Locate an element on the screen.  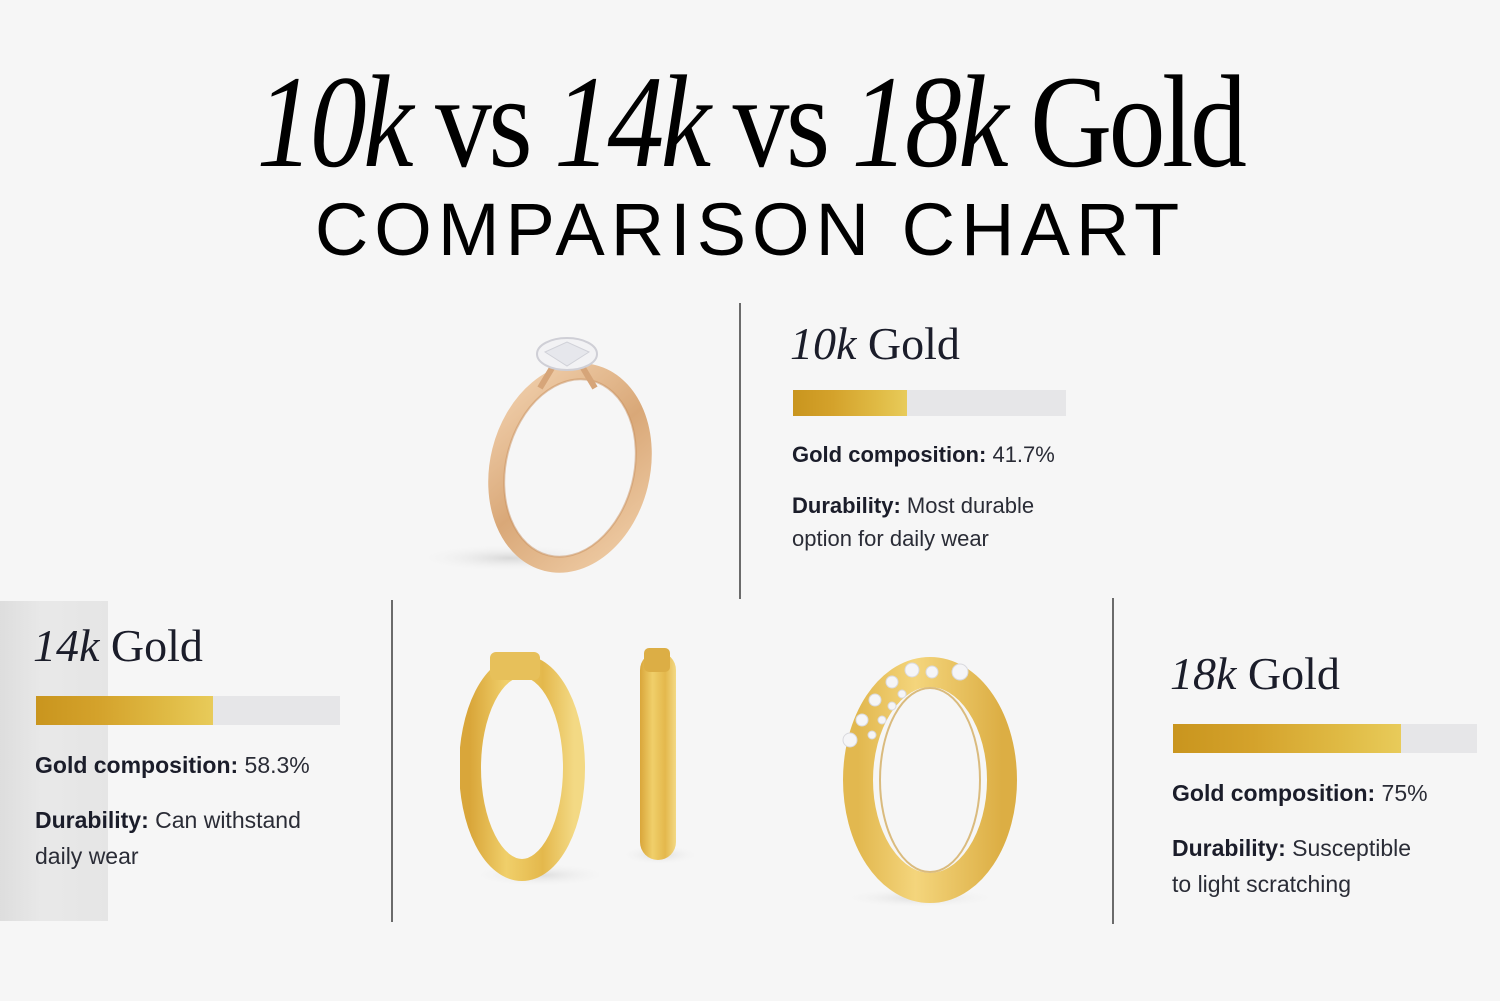
solitaire-ring-icon is located at coordinates (533, 455).